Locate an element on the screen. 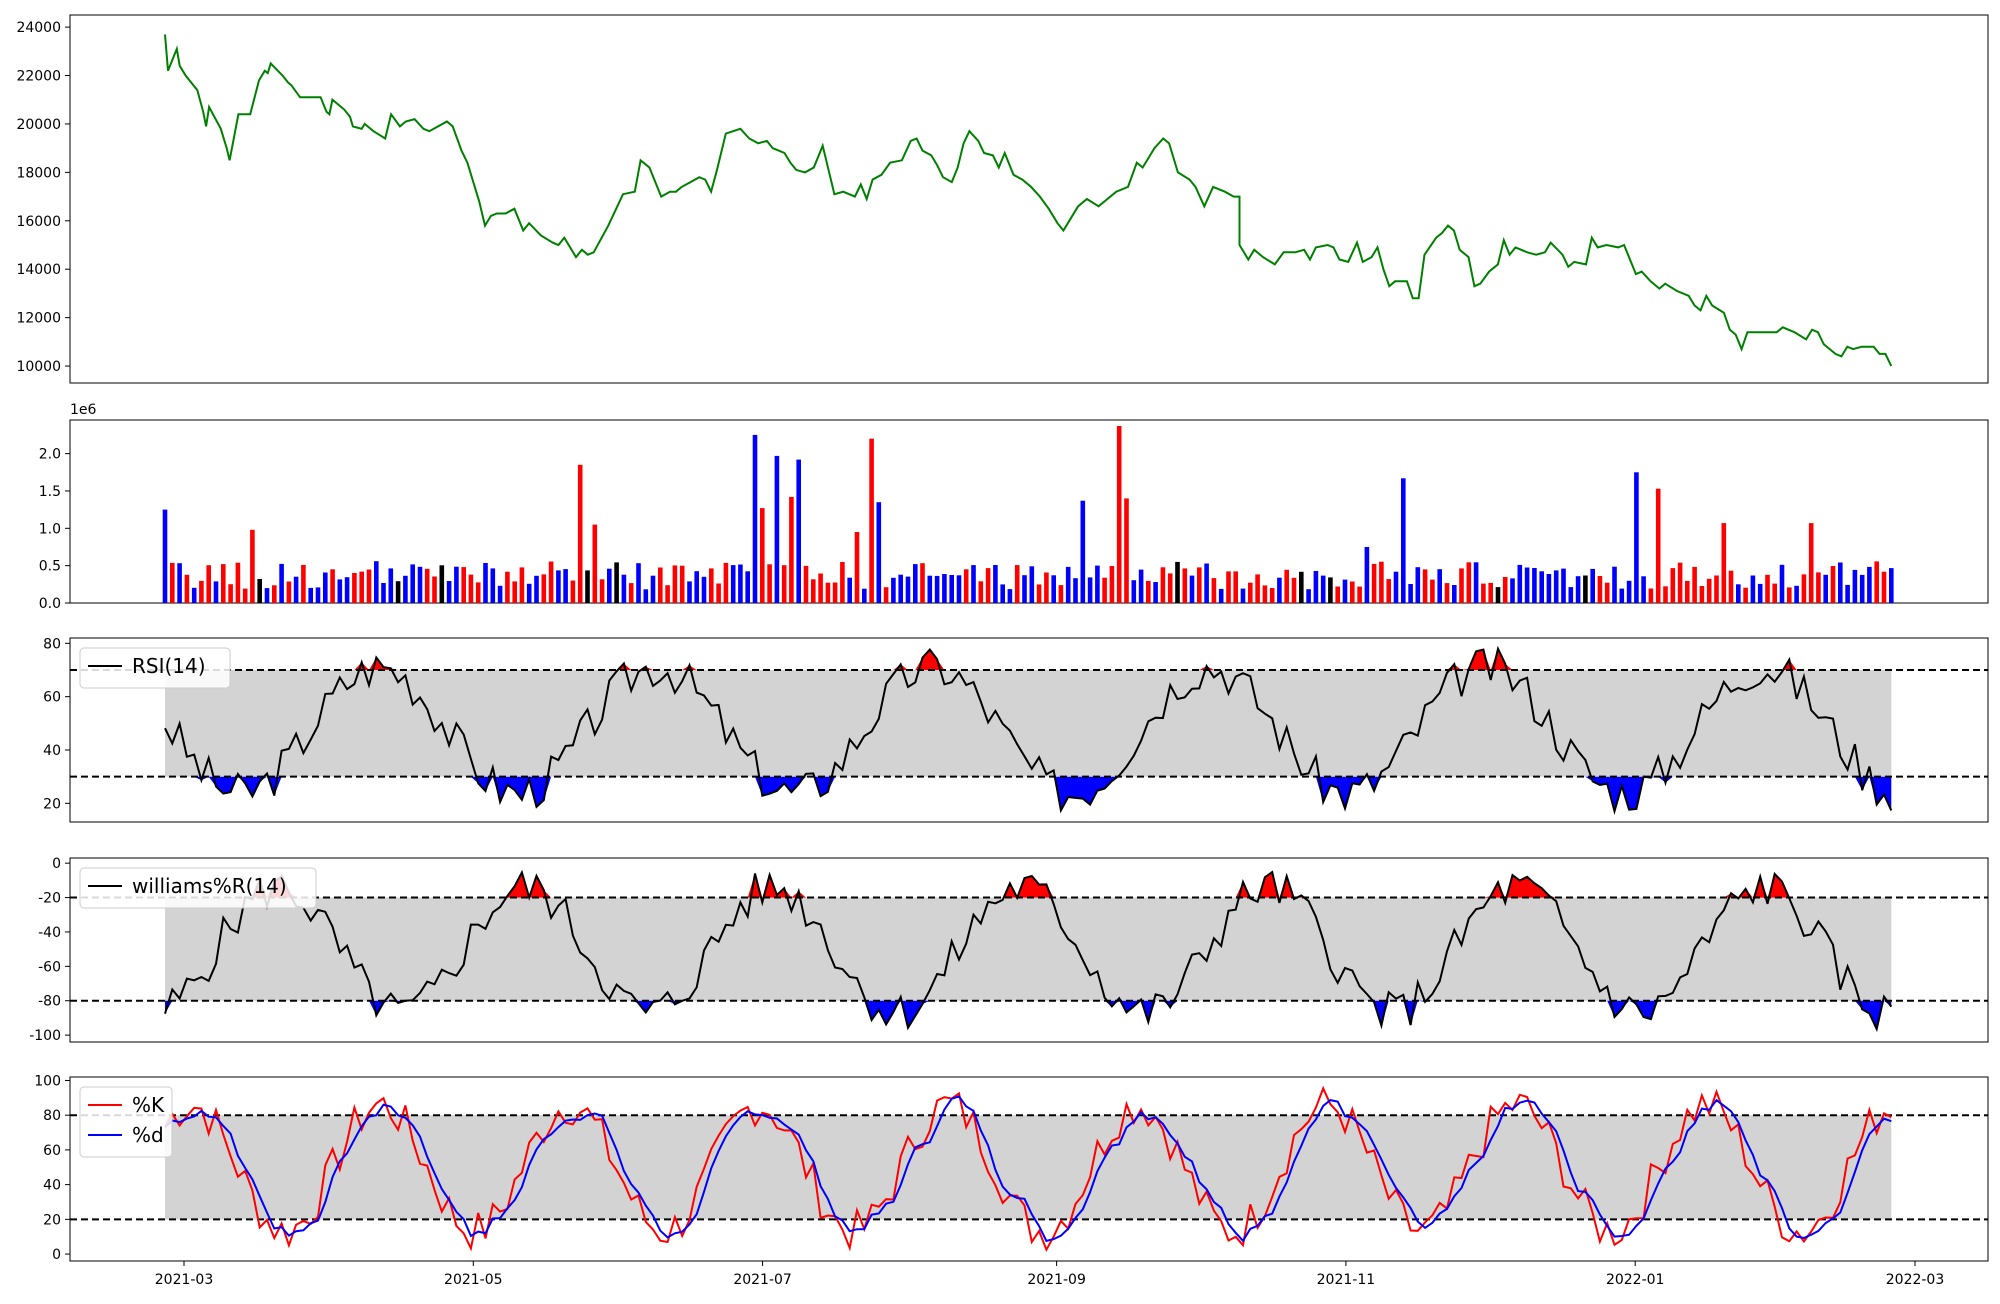 This screenshot has height=1304, width=2000. stochastic-line is located at coordinates (1028, 1169).